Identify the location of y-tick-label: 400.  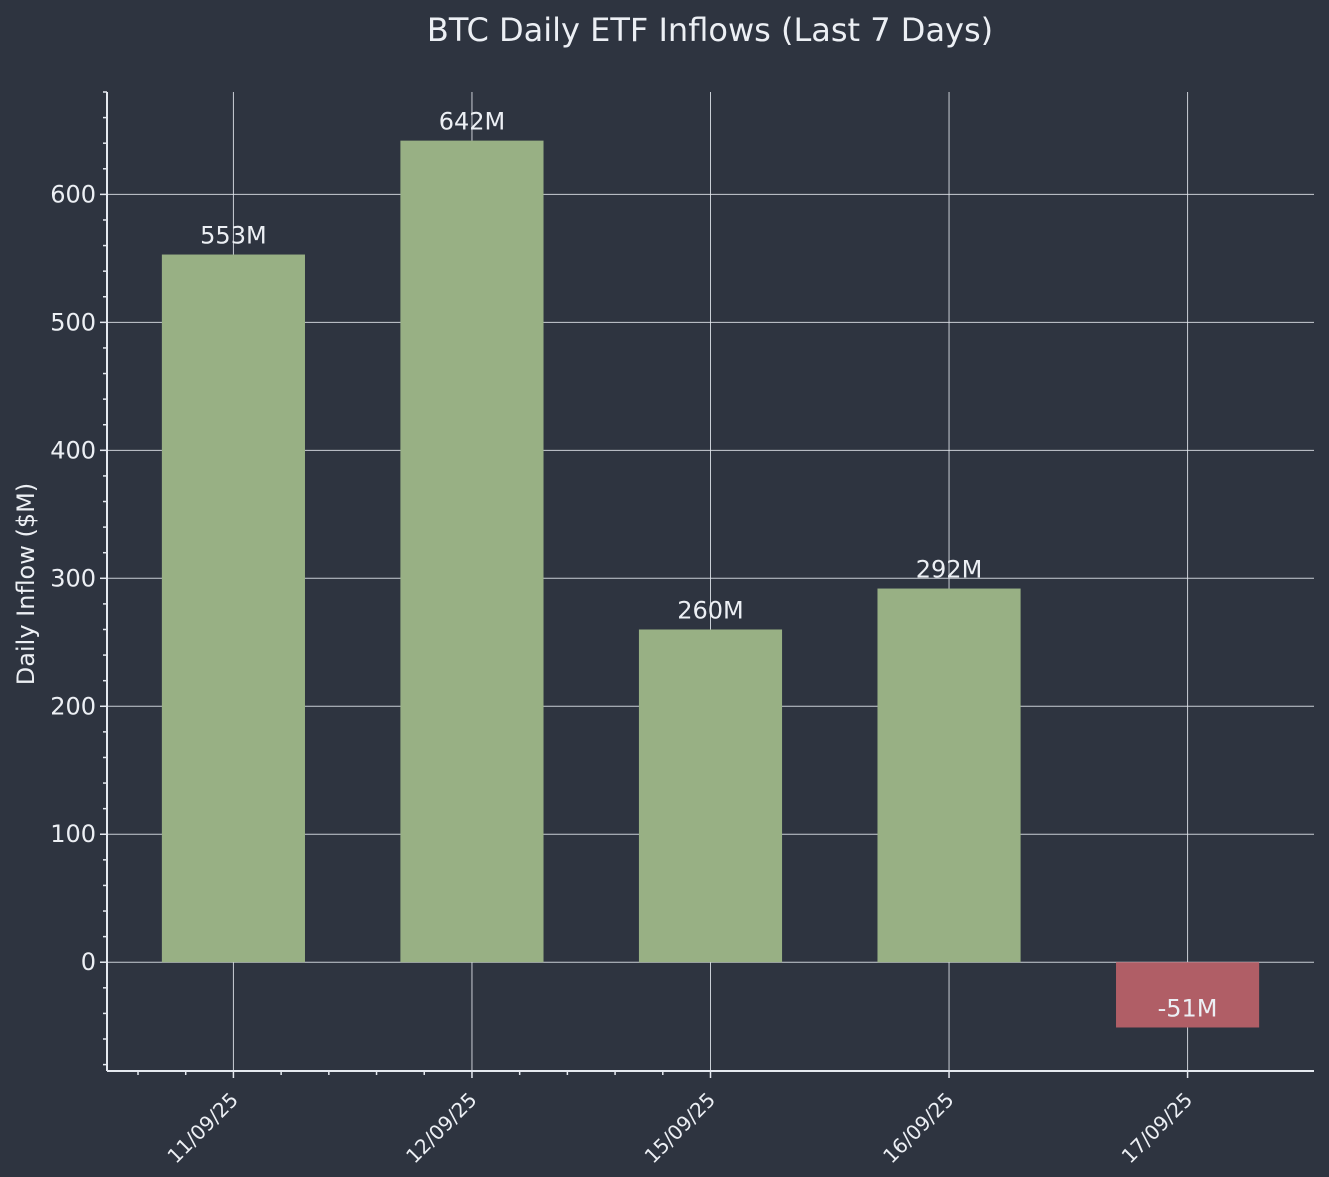
(73, 450).